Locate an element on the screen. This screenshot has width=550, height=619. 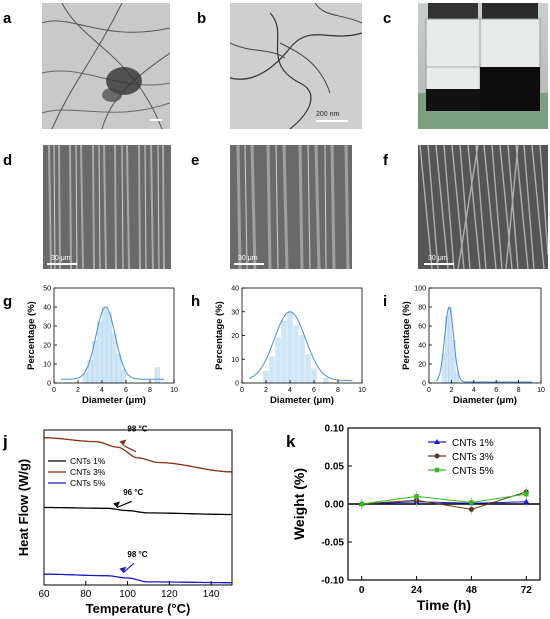
legend-label-1: CNTs 1% is located at coordinates (473, 443).